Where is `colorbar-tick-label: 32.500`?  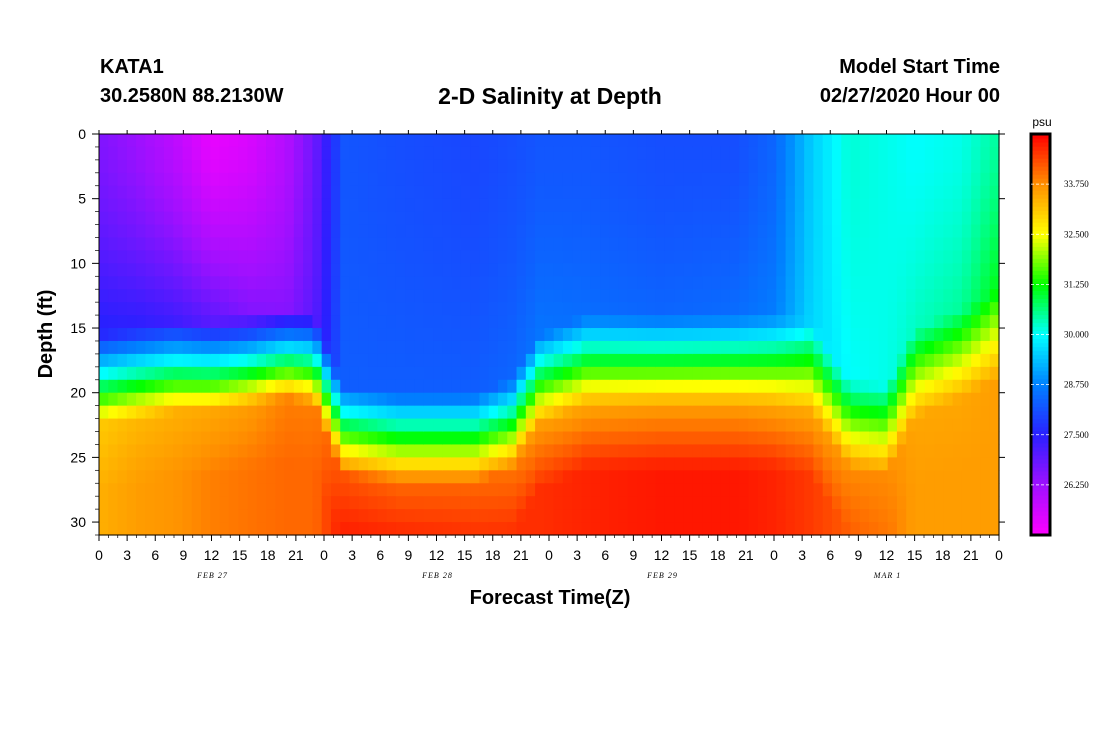 colorbar-tick-label: 32.500 is located at coordinates (1076, 234).